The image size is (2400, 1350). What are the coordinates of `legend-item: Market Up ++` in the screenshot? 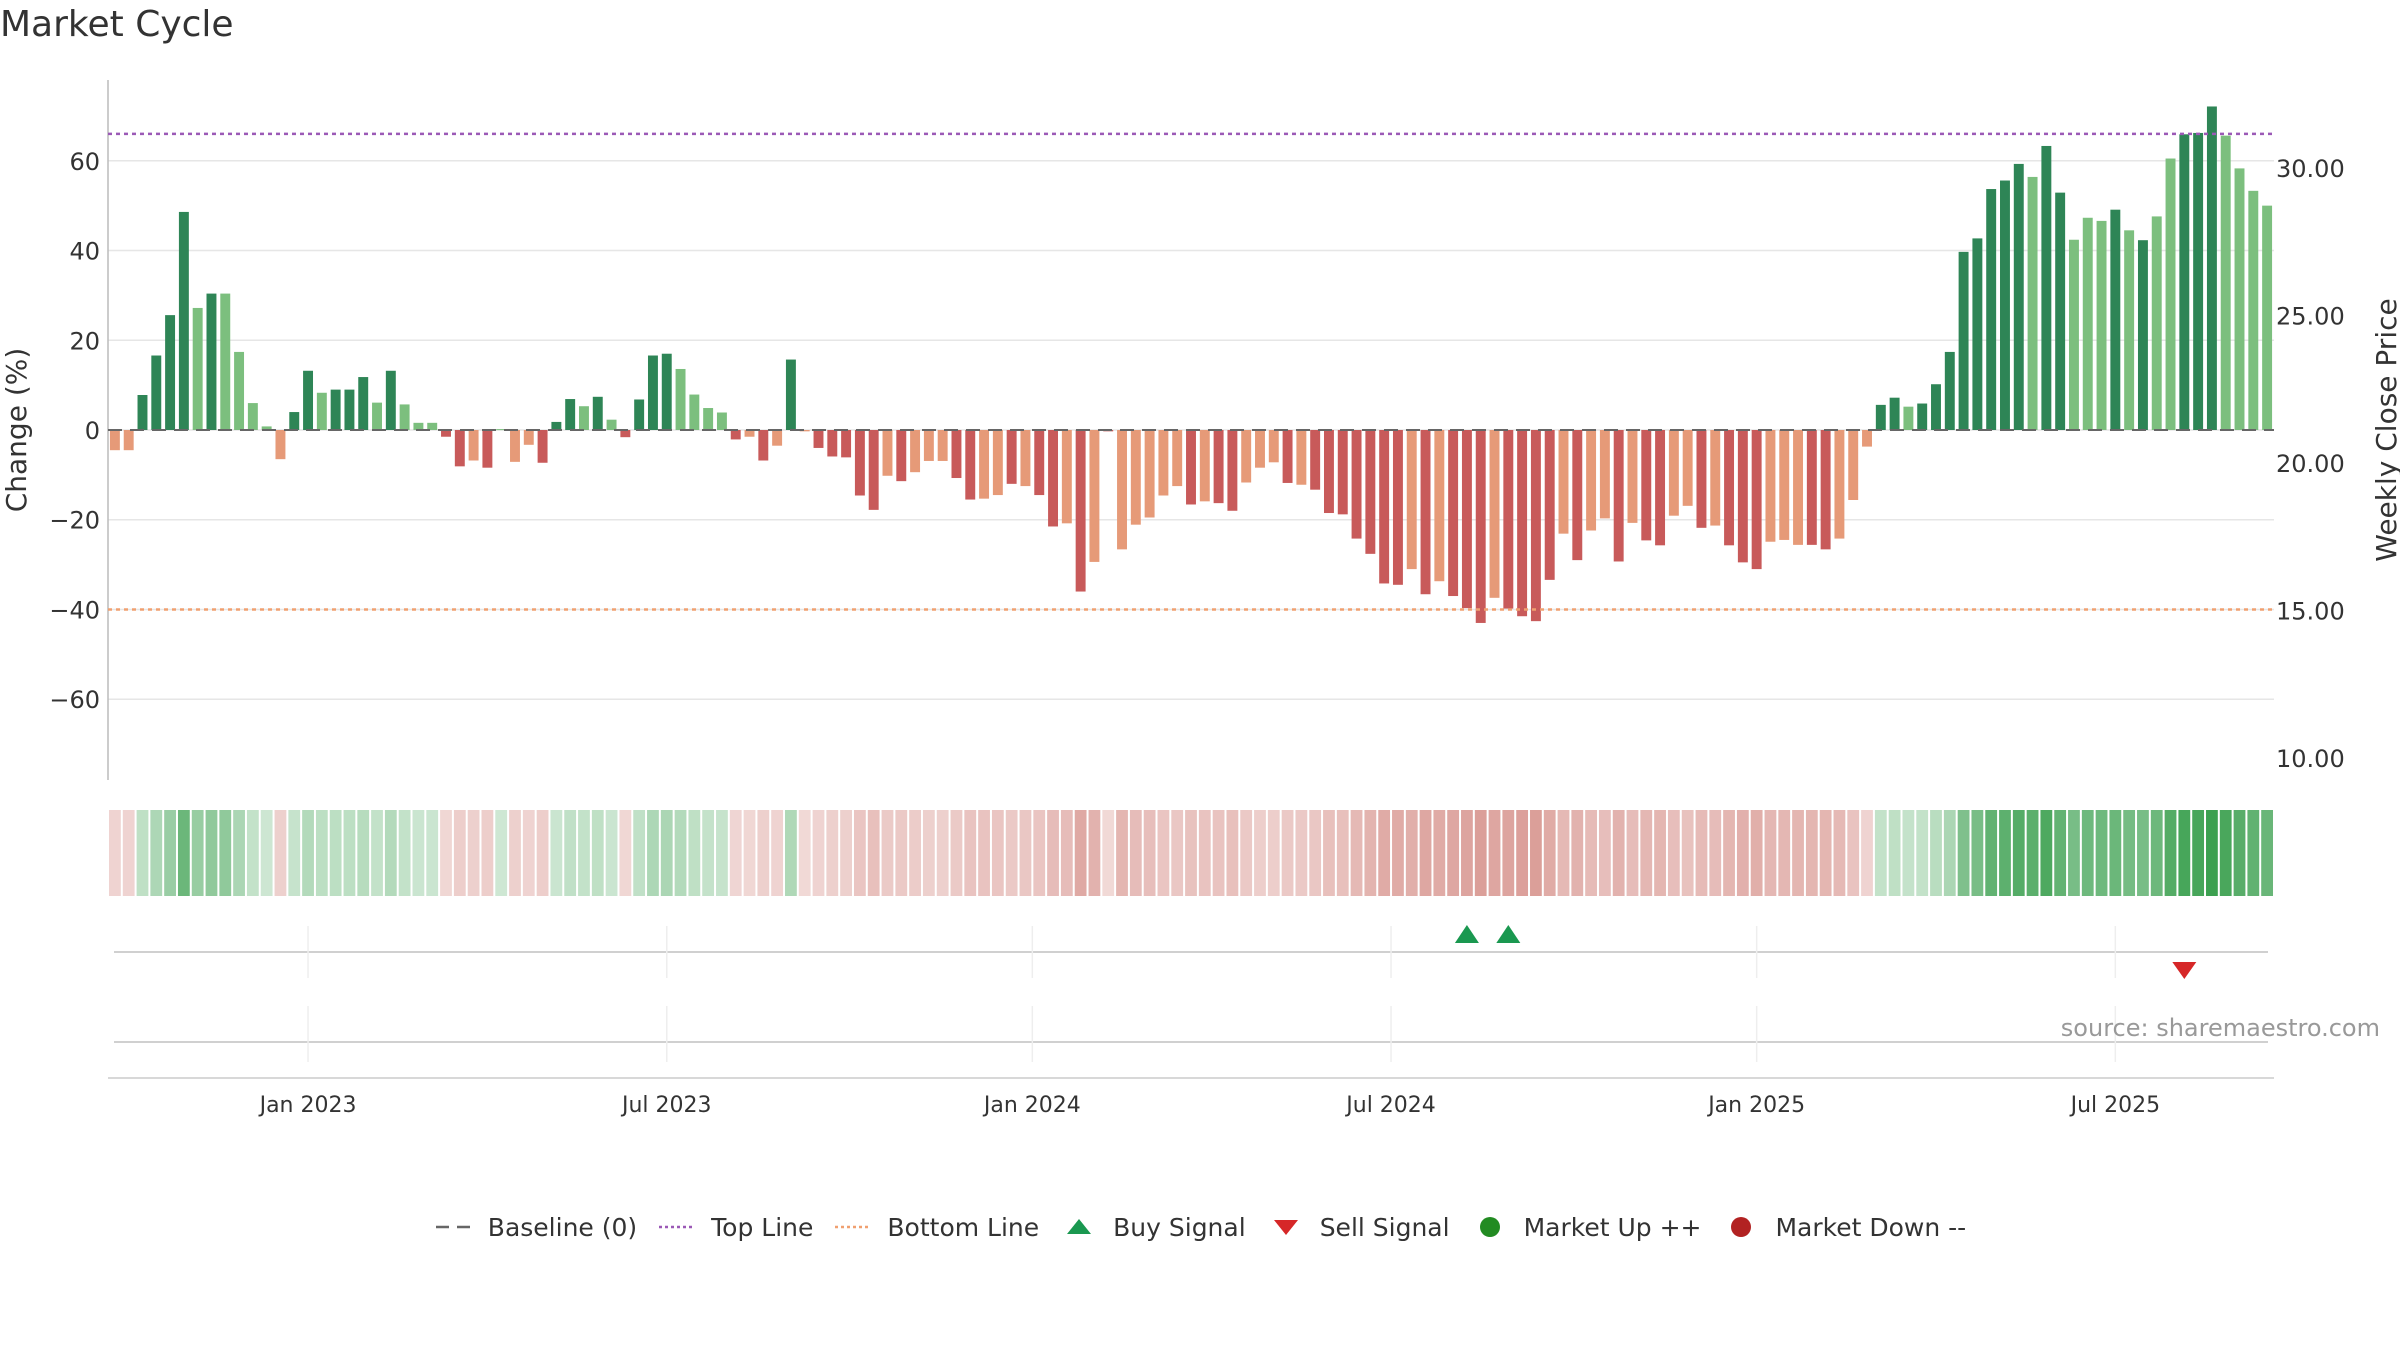 It's located at (1585, 1227).